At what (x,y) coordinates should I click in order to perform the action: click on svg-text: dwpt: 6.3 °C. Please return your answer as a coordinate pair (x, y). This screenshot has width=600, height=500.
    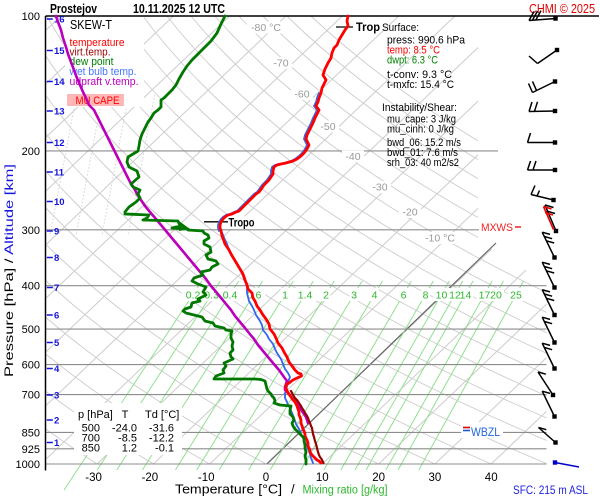
    Looking at the image, I should click on (412, 61).